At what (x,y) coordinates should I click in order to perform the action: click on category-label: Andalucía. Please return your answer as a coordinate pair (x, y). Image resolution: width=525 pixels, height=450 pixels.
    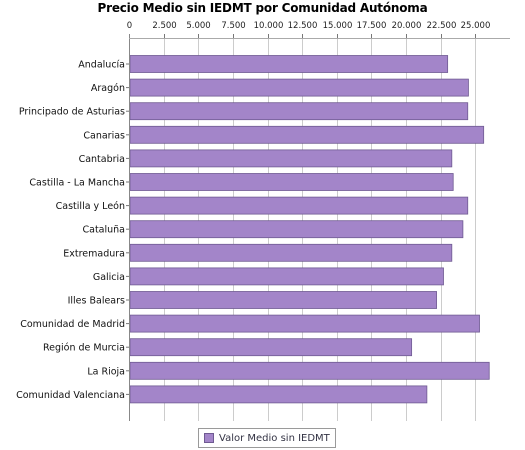
    Looking at the image, I should click on (101, 65).